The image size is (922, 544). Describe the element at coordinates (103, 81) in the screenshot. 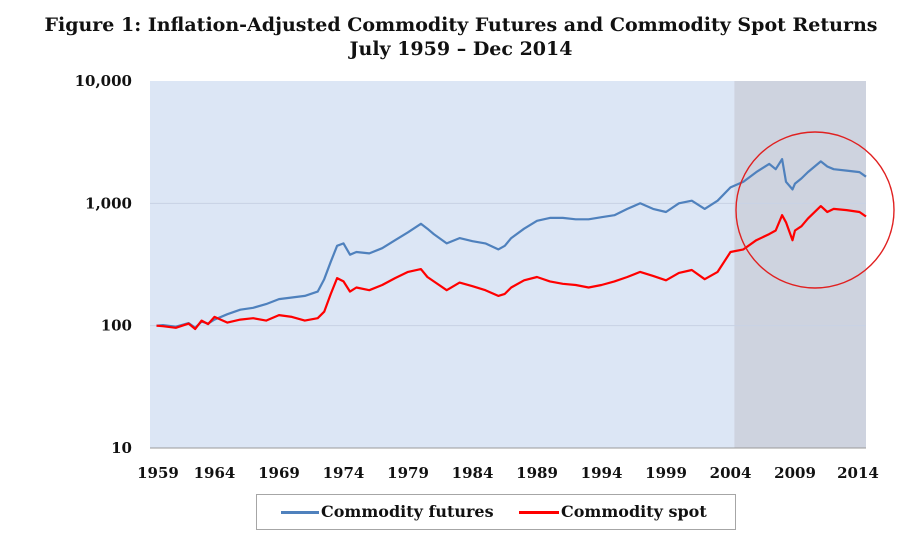

I see `y-tick-label: 10,000` at that location.